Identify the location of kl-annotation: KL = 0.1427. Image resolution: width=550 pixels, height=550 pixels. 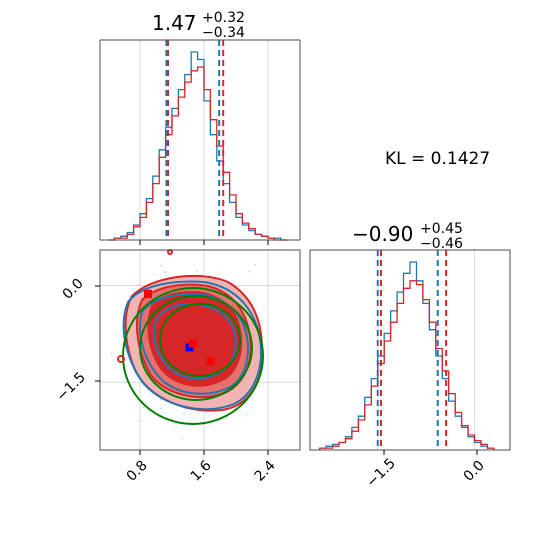
(437, 159).